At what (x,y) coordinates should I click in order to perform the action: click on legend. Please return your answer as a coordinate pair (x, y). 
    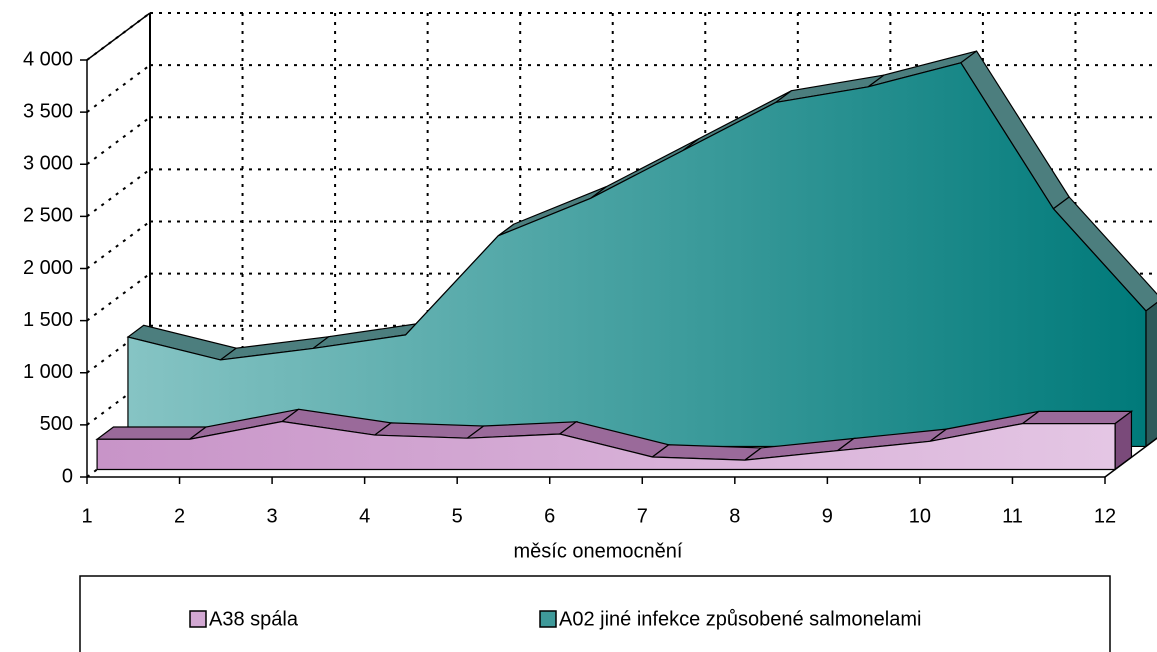
    Looking at the image, I should click on (595, 613).